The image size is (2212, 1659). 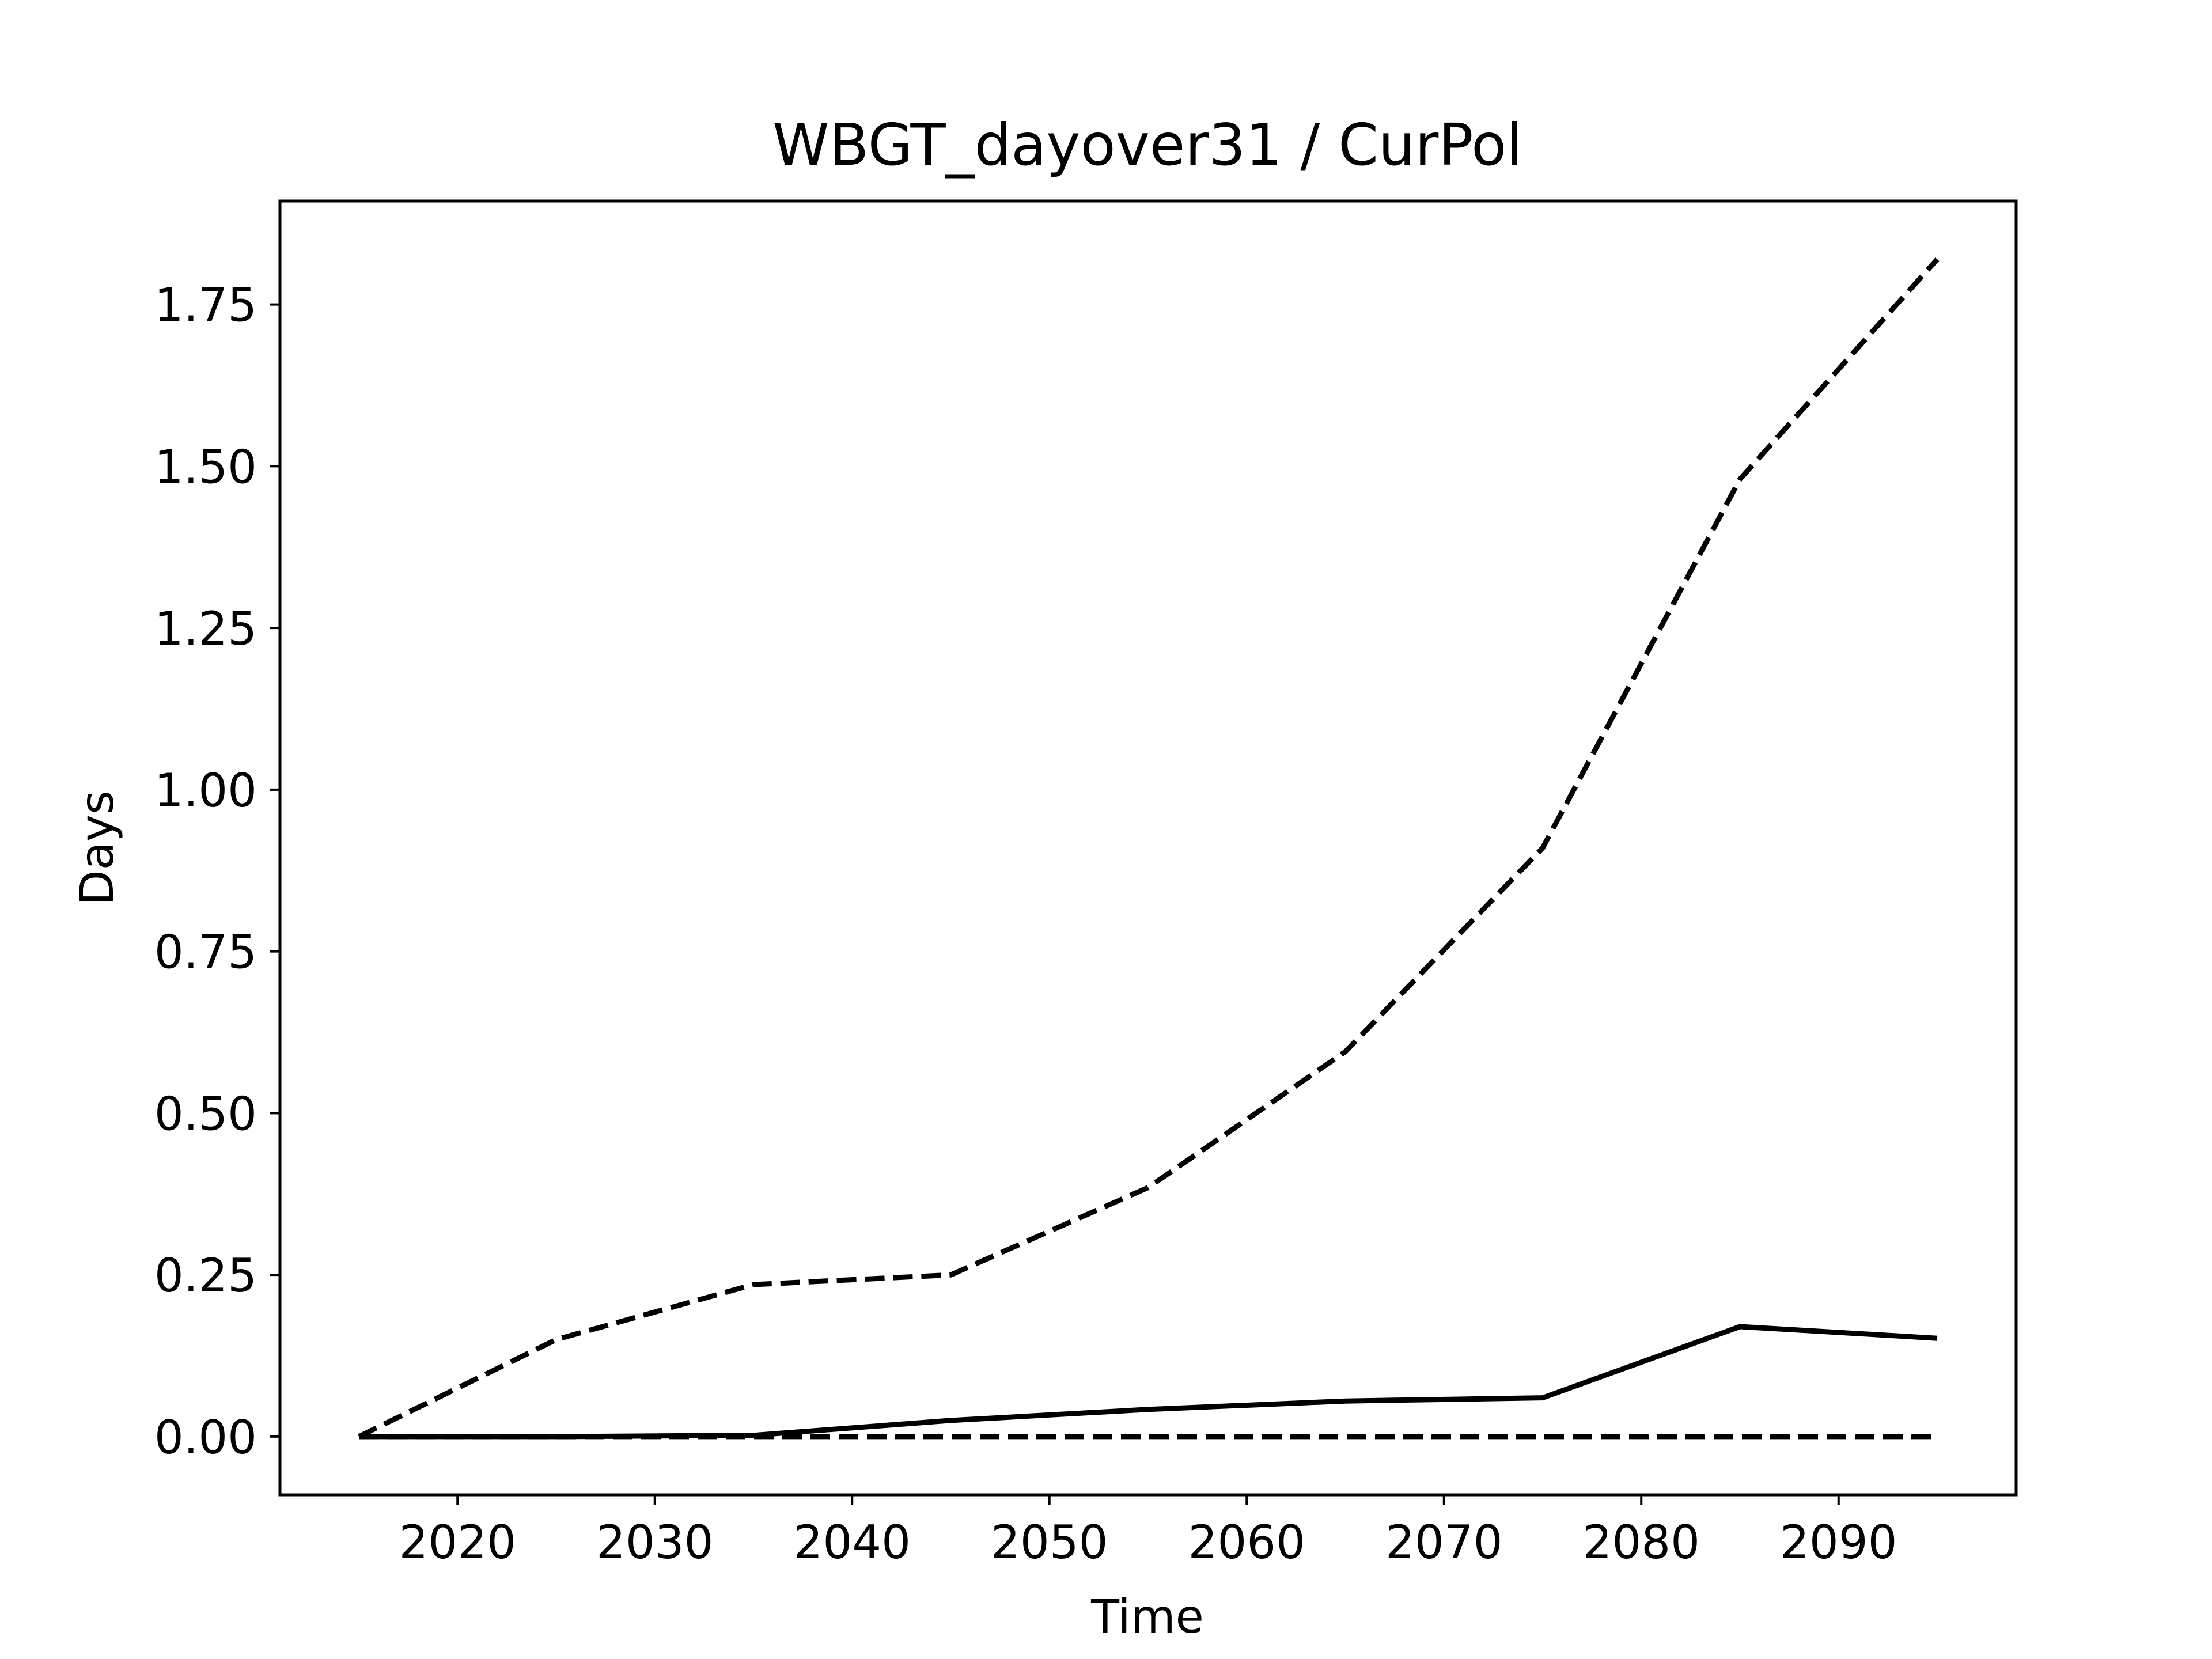 I want to click on x-tick-label: 2090, so click(x=1838, y=1542).